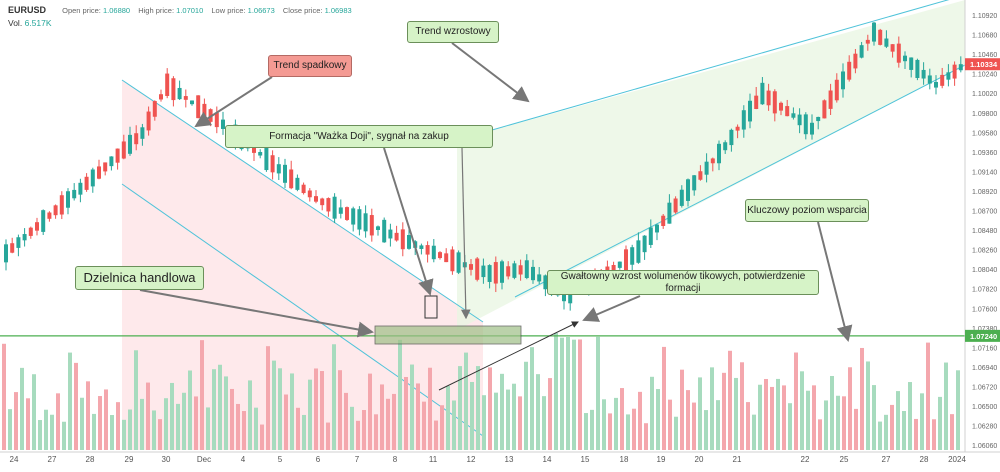 The height and width of the screenshot is (472, 1000). Describe the element at coordinates (984, 153) in the screenshot. I see `y-tick-label: 1.09360` at that location.